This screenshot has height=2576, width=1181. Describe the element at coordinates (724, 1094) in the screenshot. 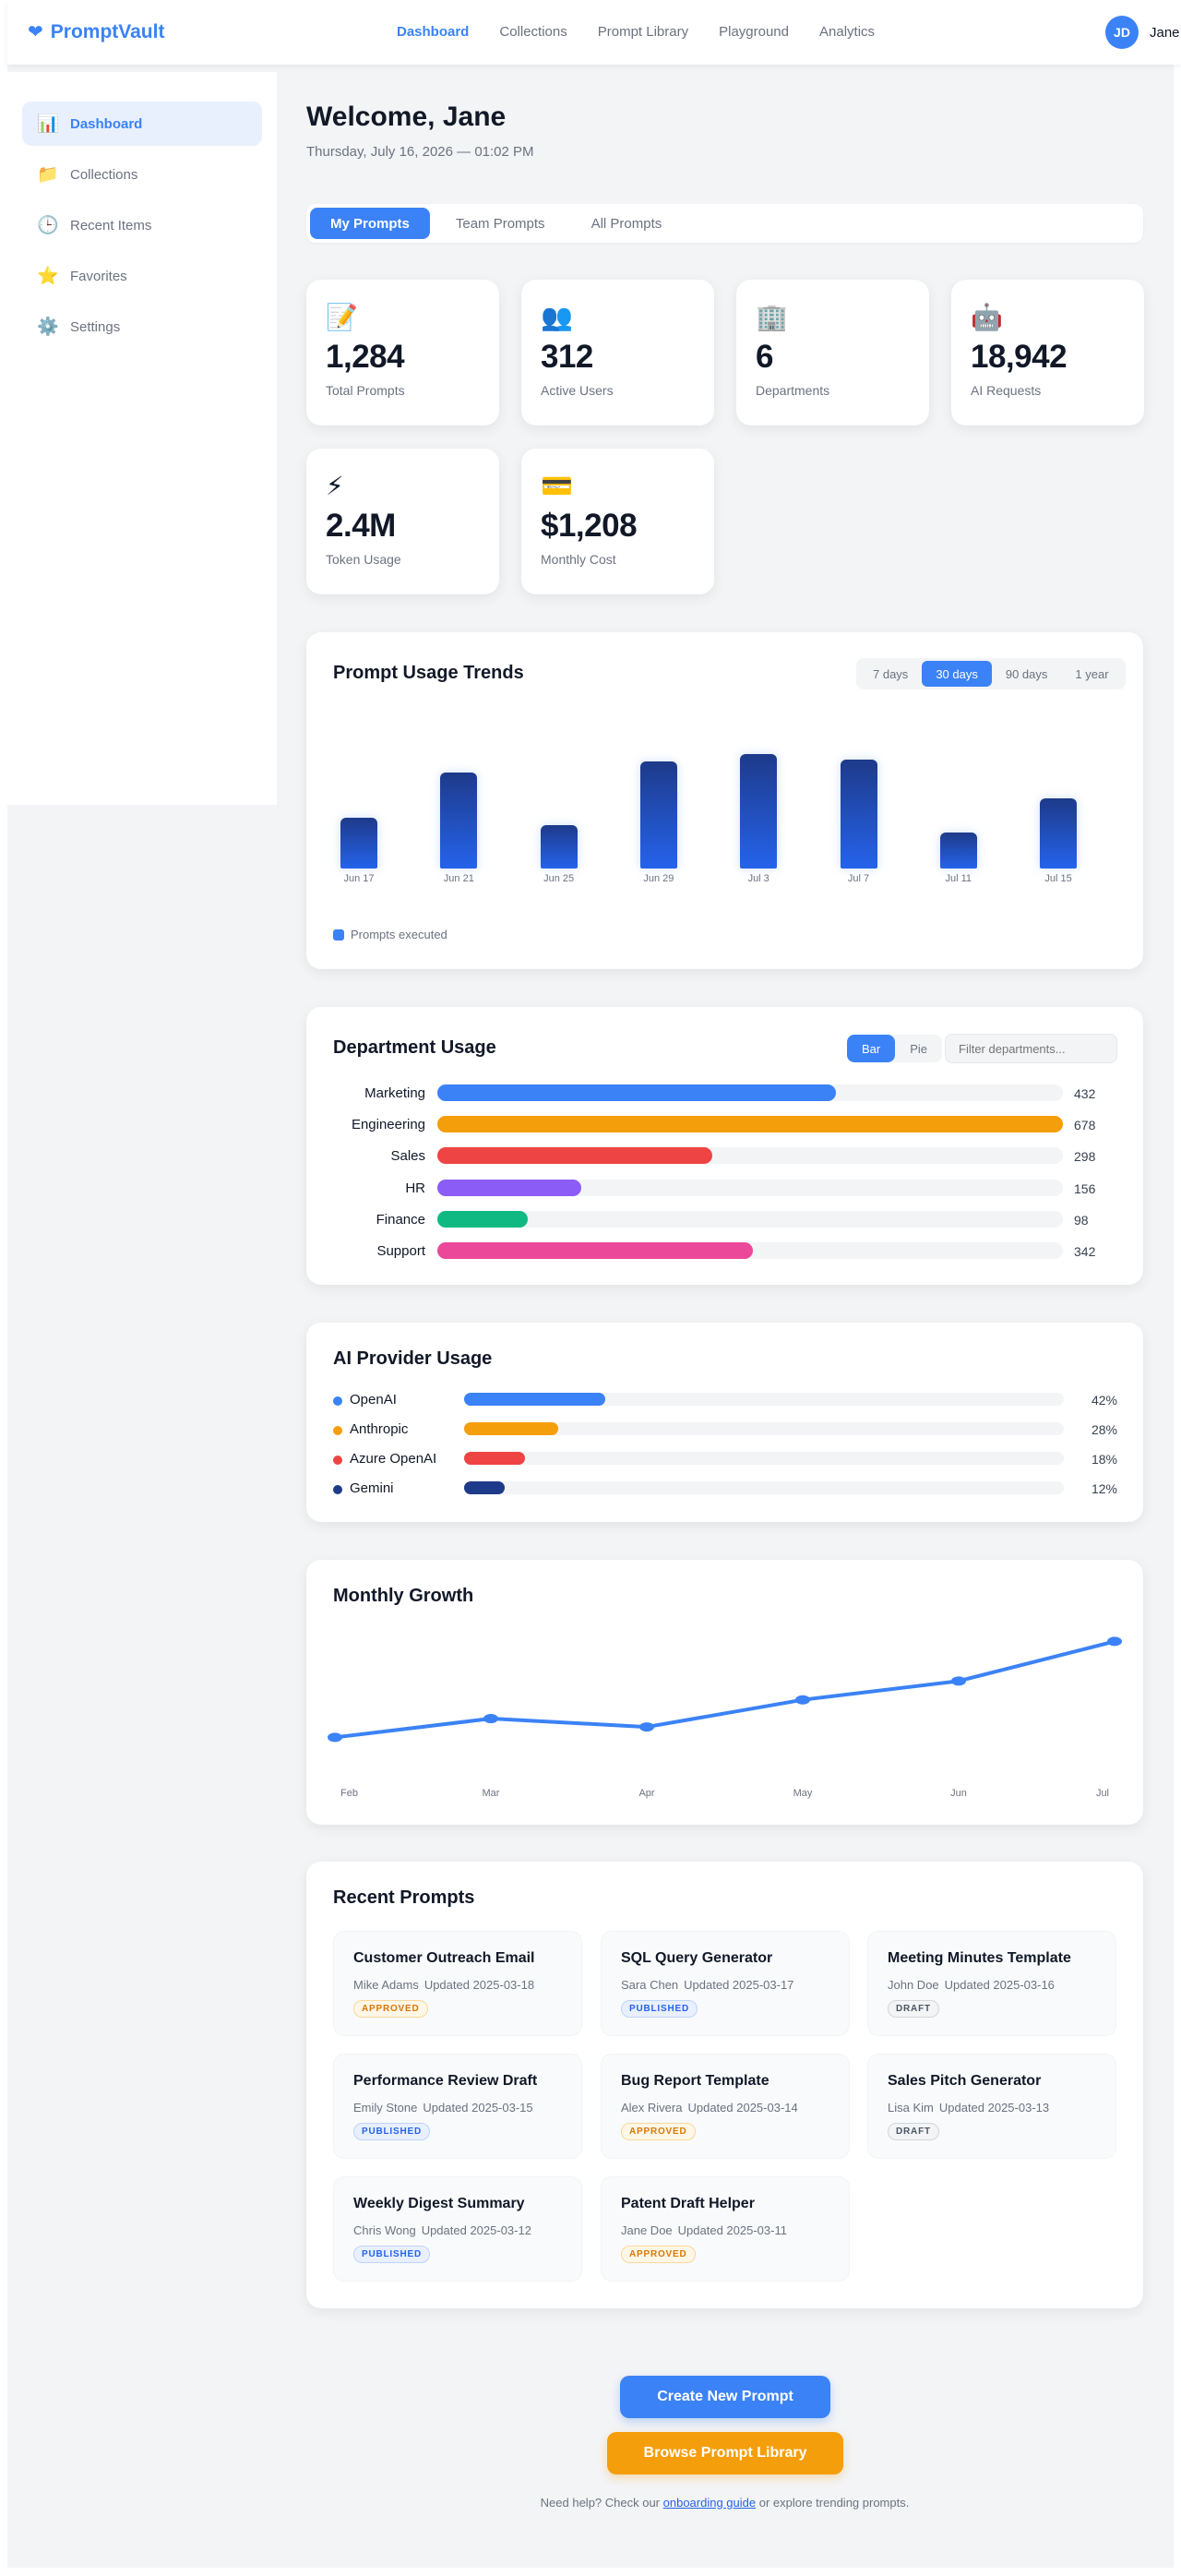

I see `department-row-marketing: Marketing 432` at that location.